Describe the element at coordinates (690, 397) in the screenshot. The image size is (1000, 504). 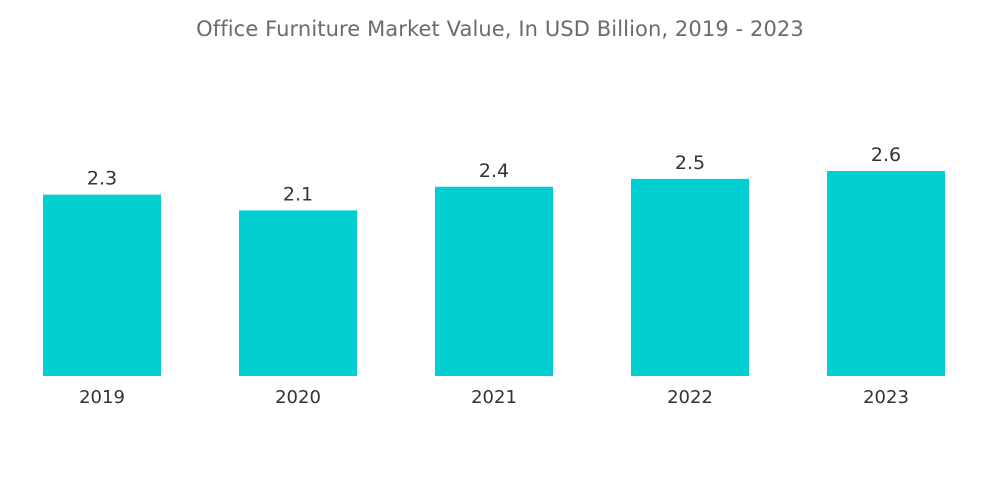
I see `x-tick-label-2022: 2022` at that location.